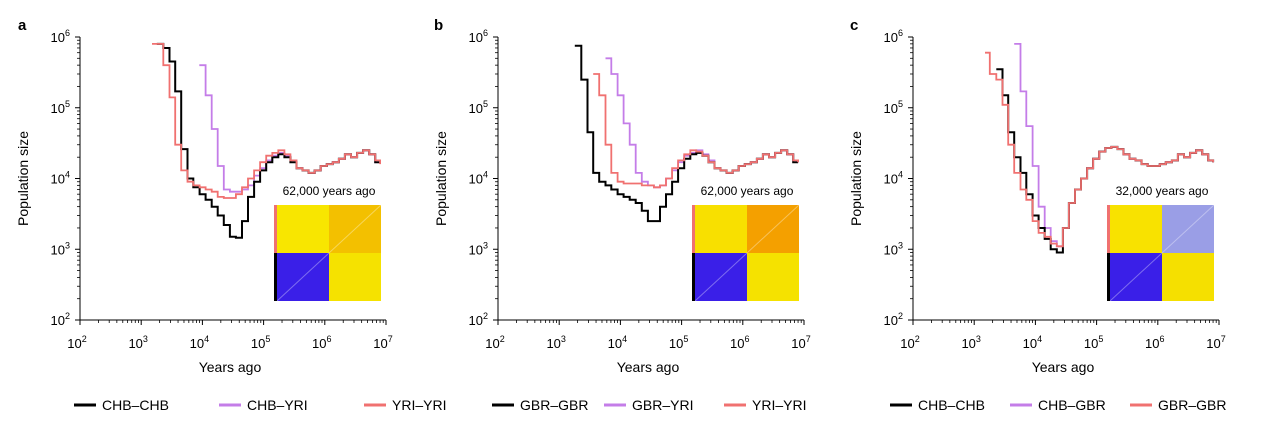  I want to click on legend: CHB–CHB CHB–GBR GBR–GBR, so click(1058, 405).